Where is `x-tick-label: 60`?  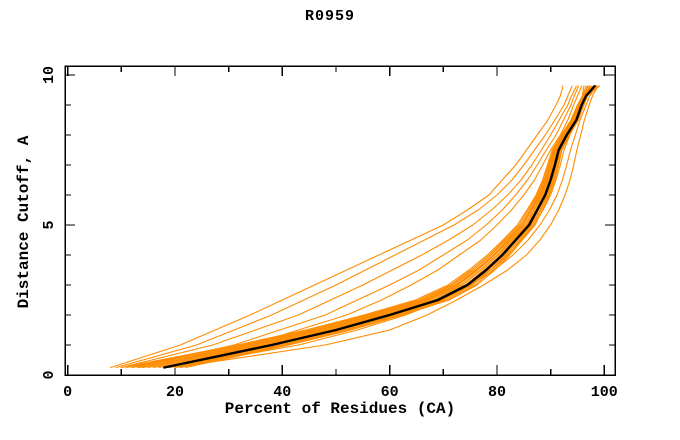
x-tick-label: 60 is located at coordinates (390, 392).